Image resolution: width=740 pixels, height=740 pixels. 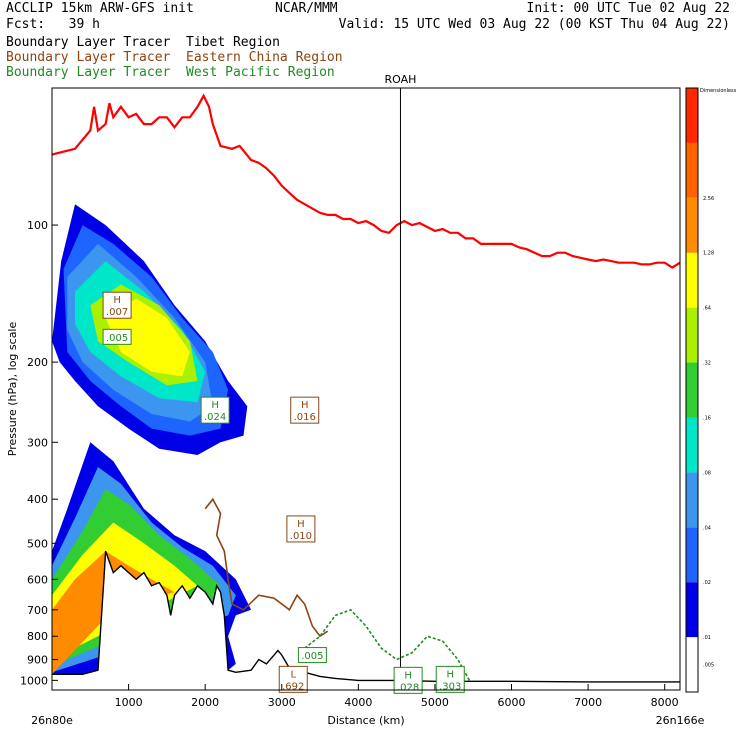 I want to click on annotation-value-3: .016, so click(x=305, y=417).